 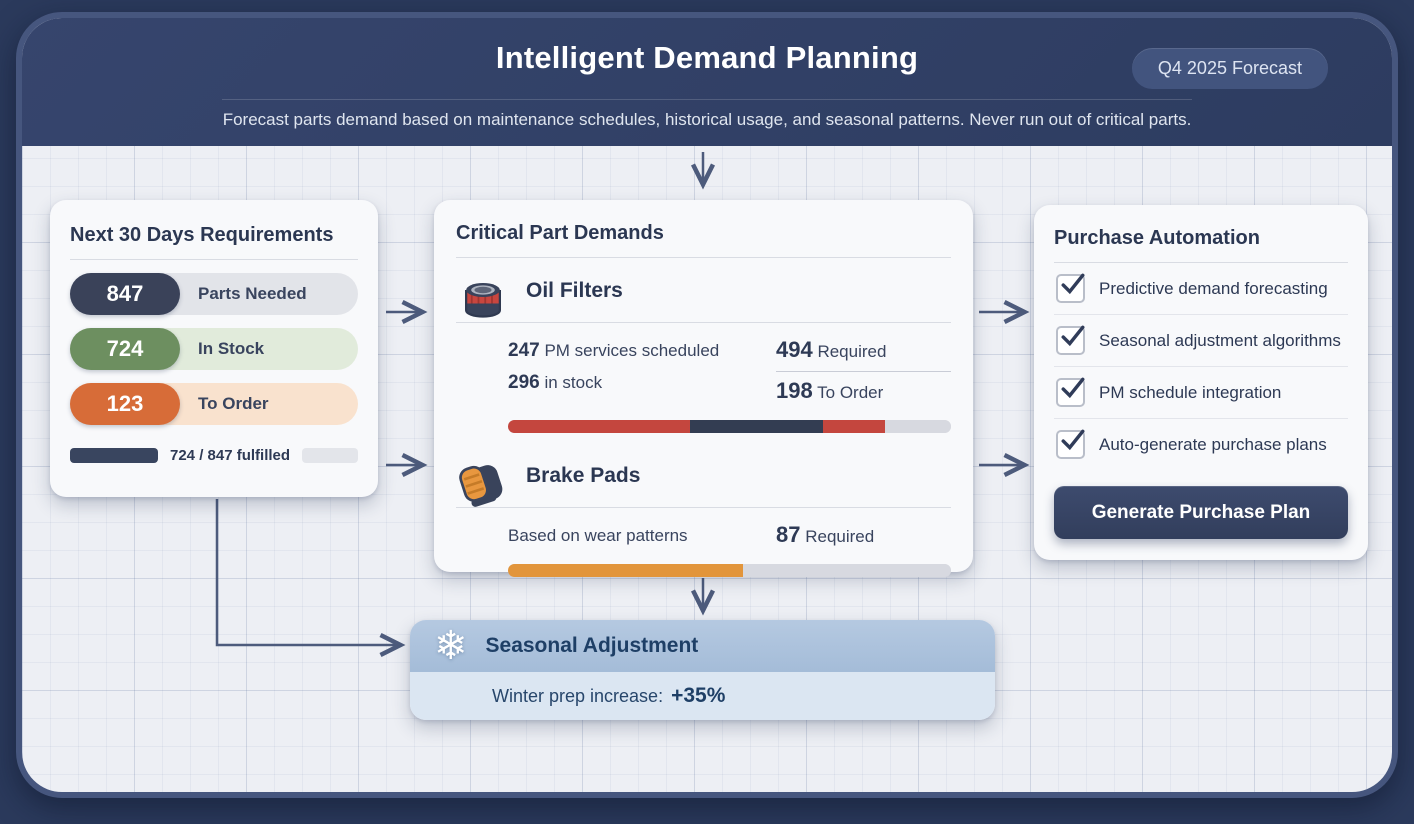 What do you see at coordinates (1229, 68) in the screenshot?
I see `forecast-badge: Q4 2025 Forecast` at bounding box center [1229, 68].